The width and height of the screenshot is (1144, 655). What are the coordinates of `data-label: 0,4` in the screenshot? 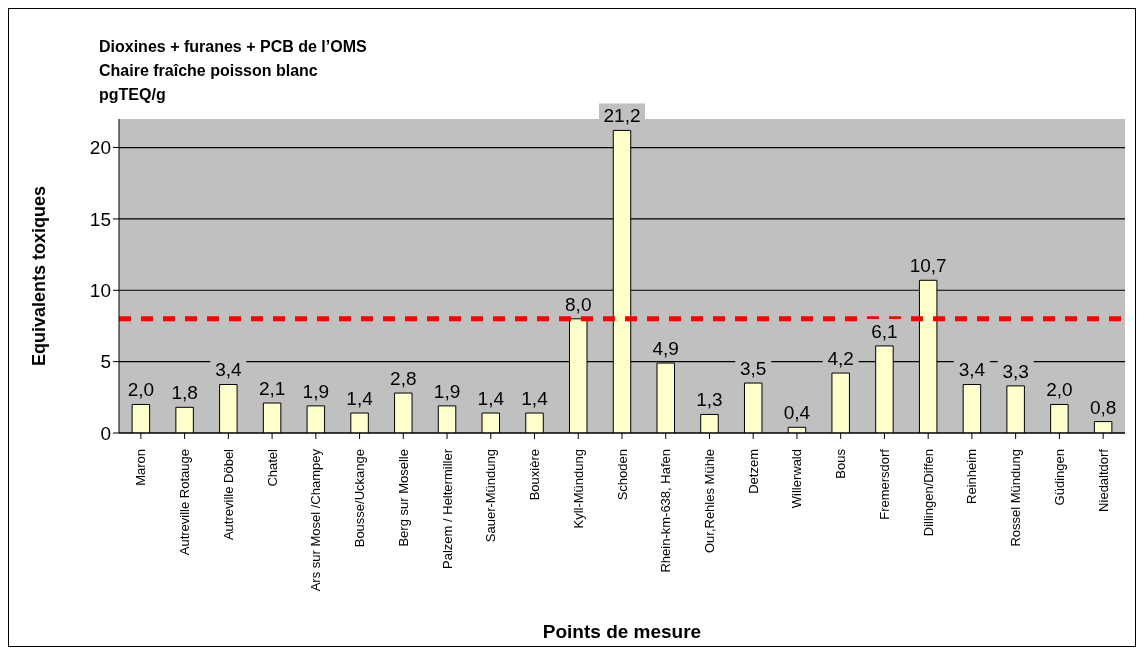 It's located at (797, 413).